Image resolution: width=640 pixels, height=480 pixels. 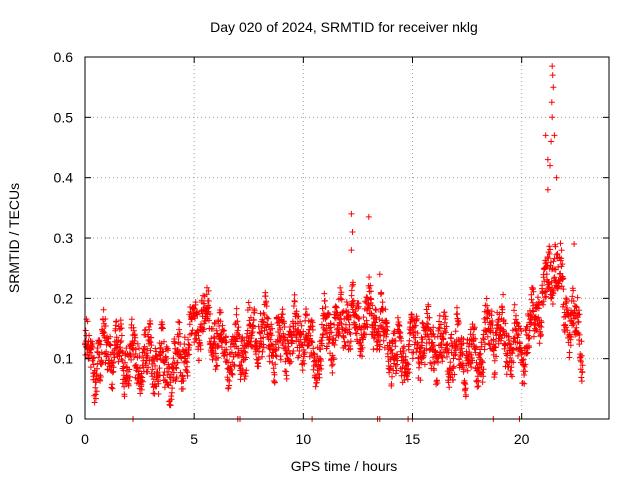 I want to click on y-axis-label: SRMTID / TECUs, so click(x=14, y=238).